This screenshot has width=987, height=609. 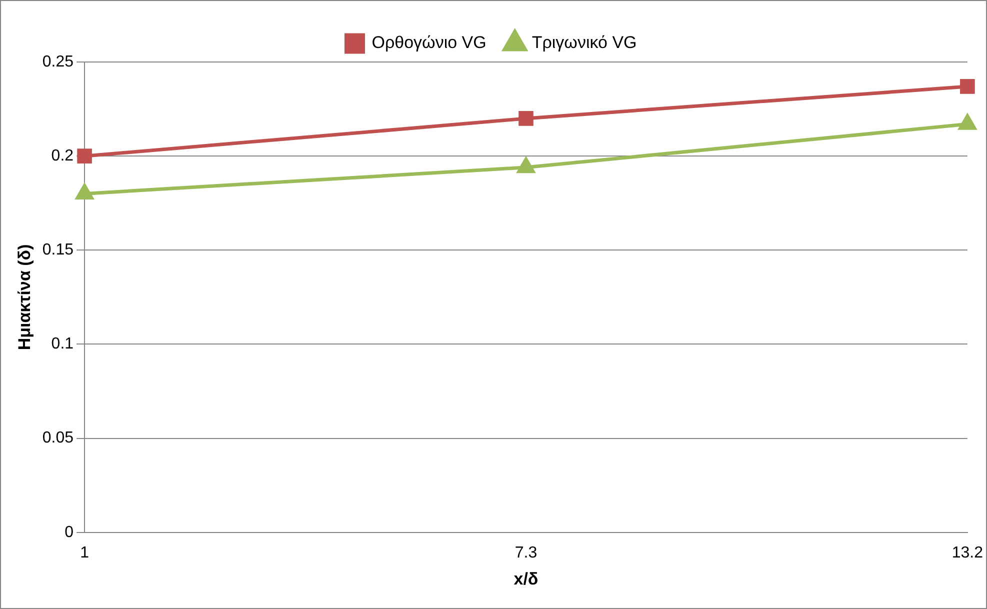 What do you see at coordinates (85, 553) in the screenshot?
I see `x-tick-label: 1` at bounding box center [85, 553].